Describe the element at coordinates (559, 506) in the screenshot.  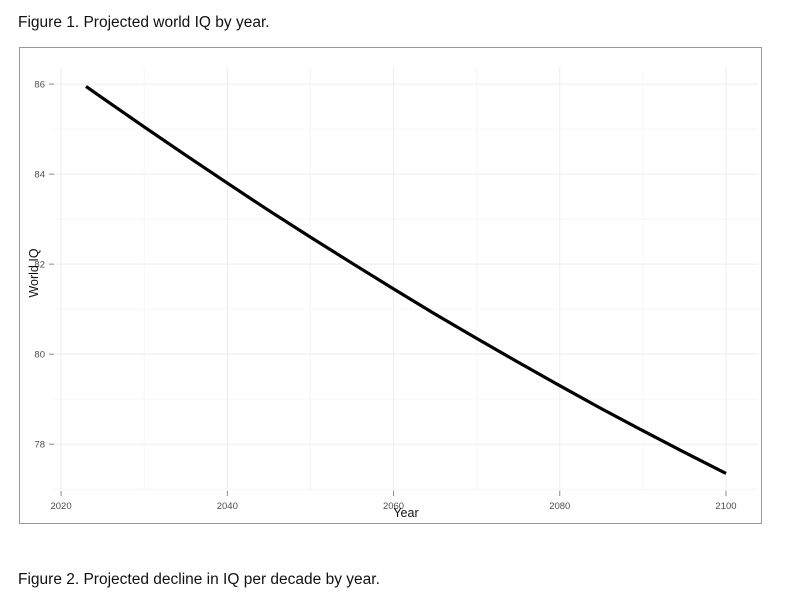
I see `x-tick-label: 2080` at that location.